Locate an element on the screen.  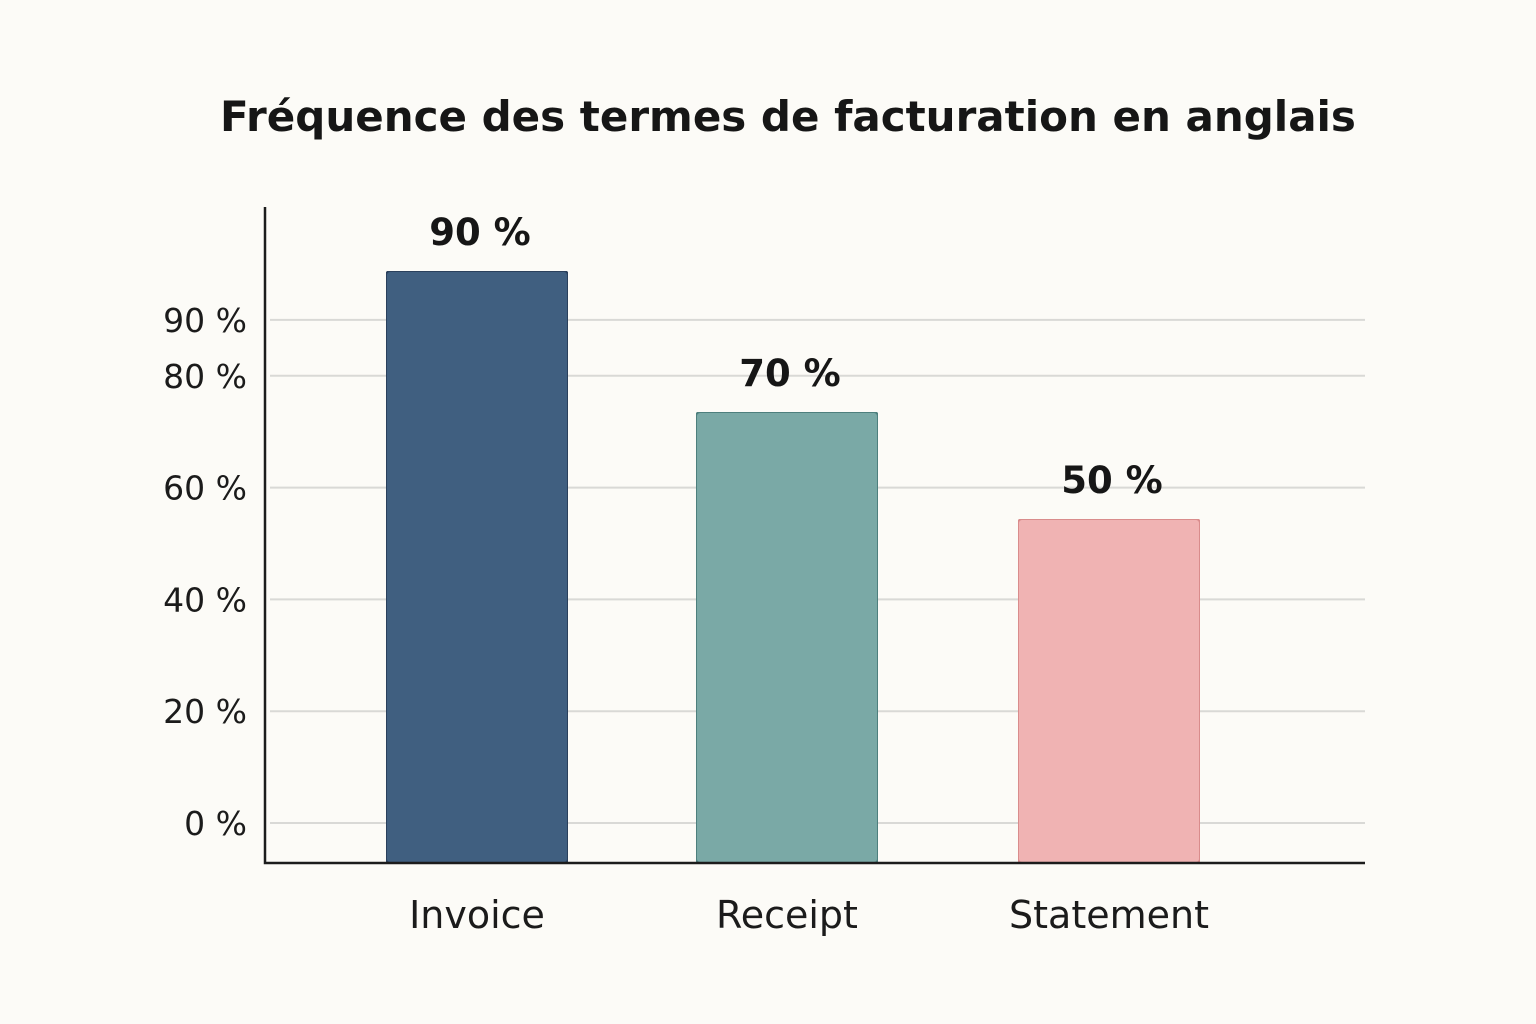
x-axis-labels: Invoice Receipt Statement is located at coordinates (809, 915).